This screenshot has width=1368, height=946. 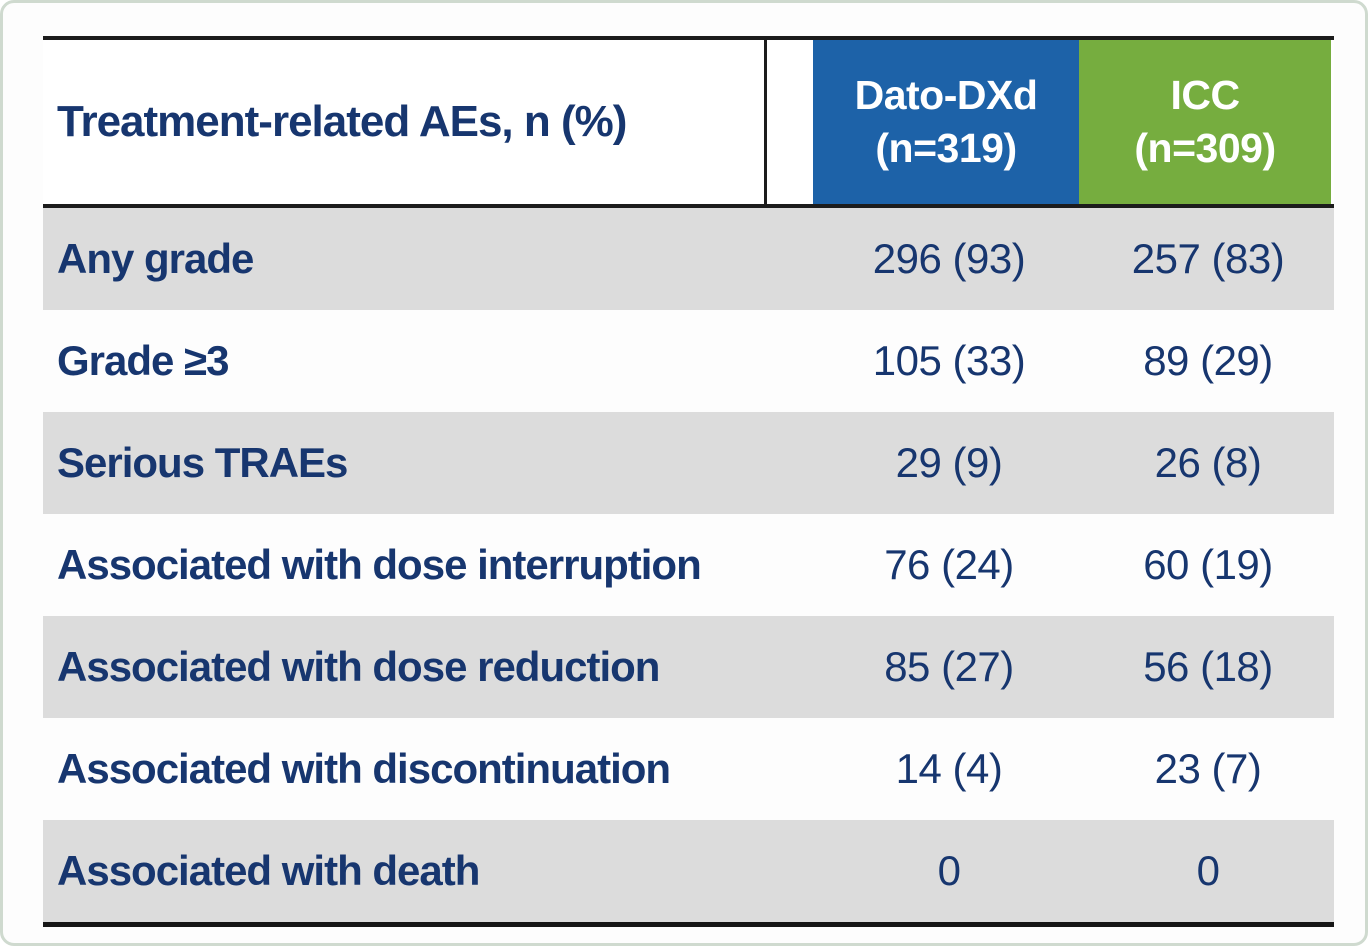 I want to click on dato-value: 29 (9), so click(x=949, y=462).